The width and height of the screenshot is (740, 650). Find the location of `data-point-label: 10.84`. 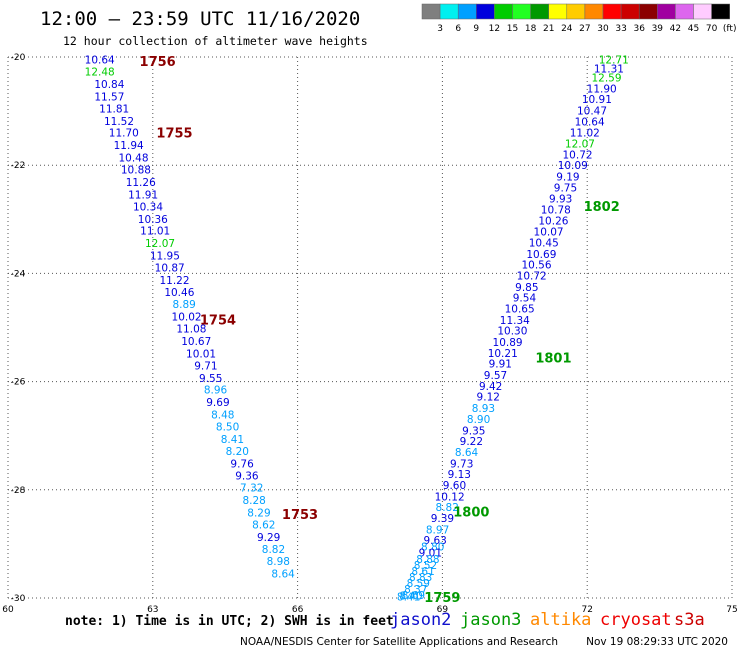

data-point-label: 10.84 is located at coordinates (109, 85).